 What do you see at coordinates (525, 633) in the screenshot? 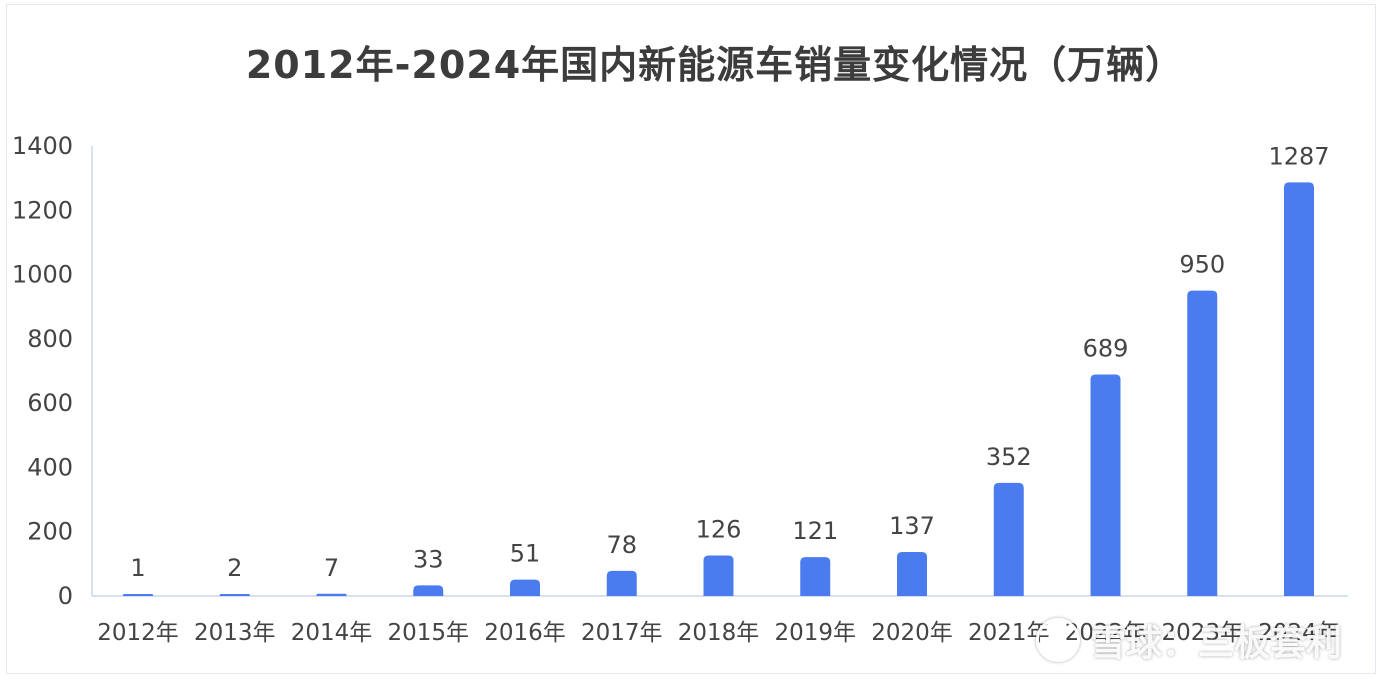
I see `x-tick-label: 2016年` at bounding box center [525, 633].